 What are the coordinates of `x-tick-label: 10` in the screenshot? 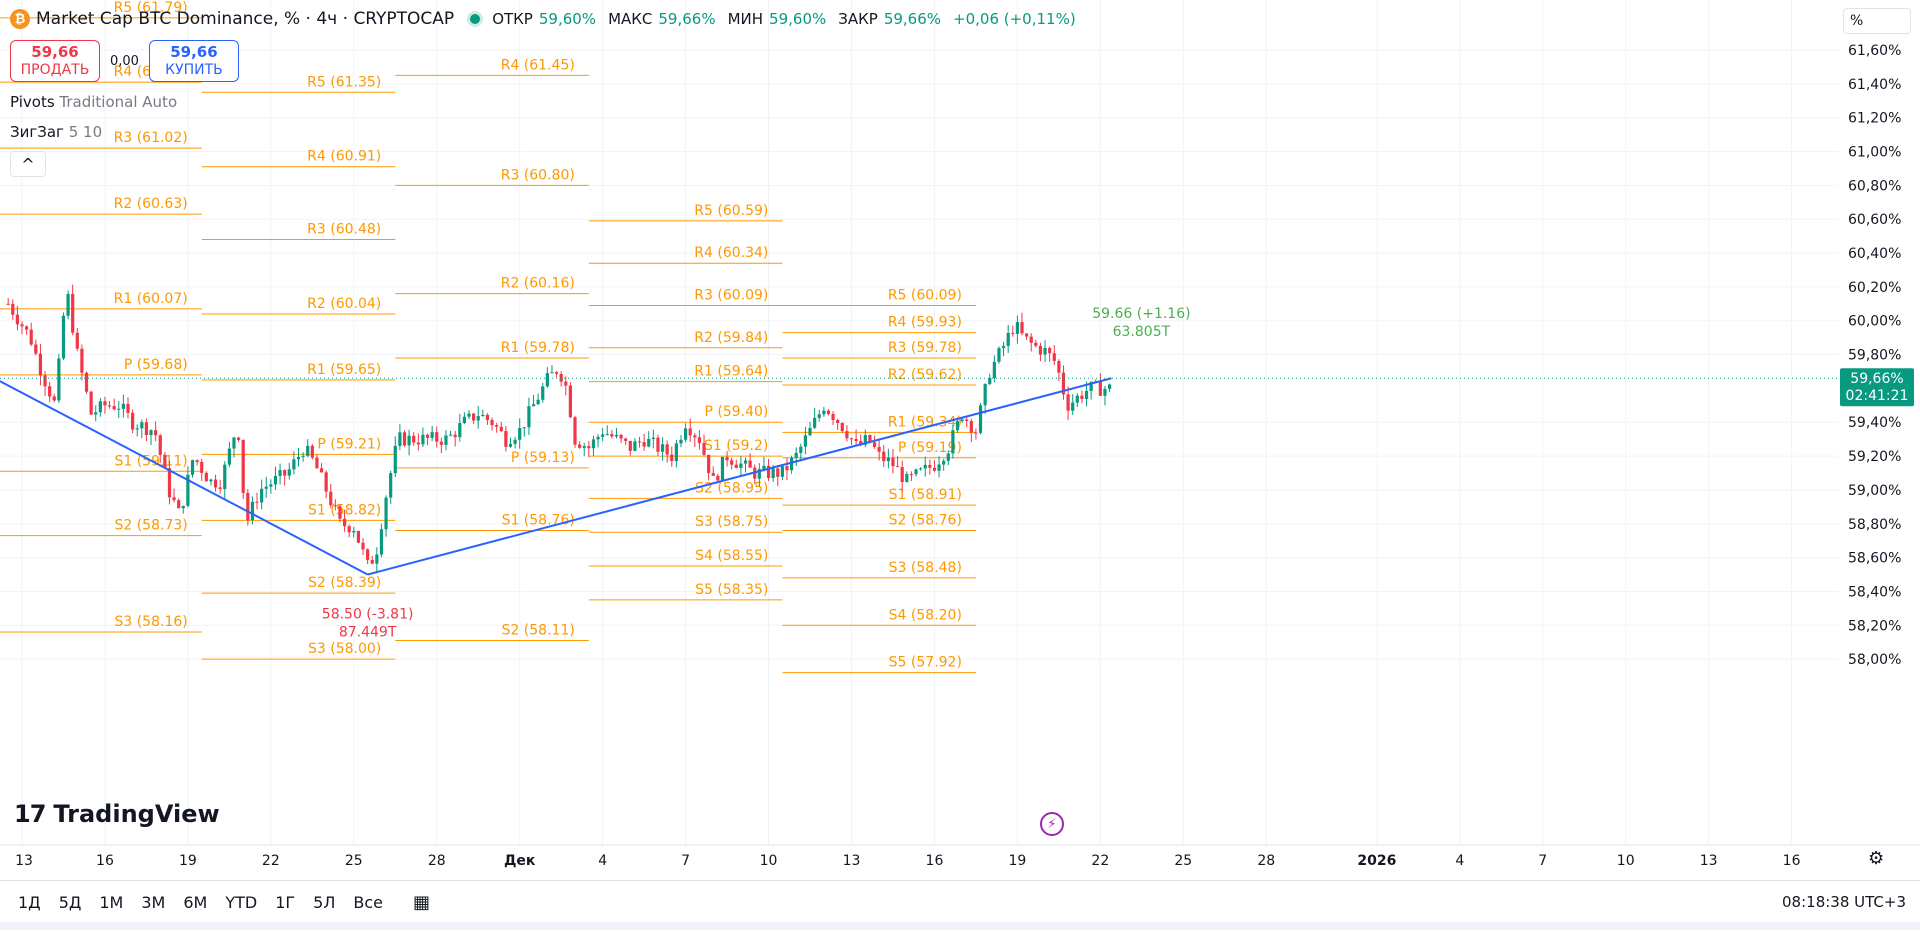 It's located at (1626, 861).